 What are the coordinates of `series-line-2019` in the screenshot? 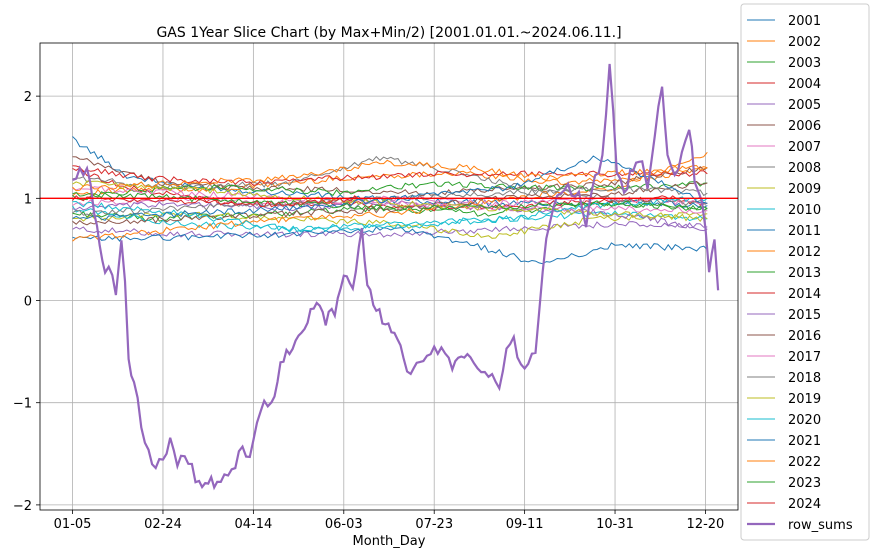 It's located at (390, 201).